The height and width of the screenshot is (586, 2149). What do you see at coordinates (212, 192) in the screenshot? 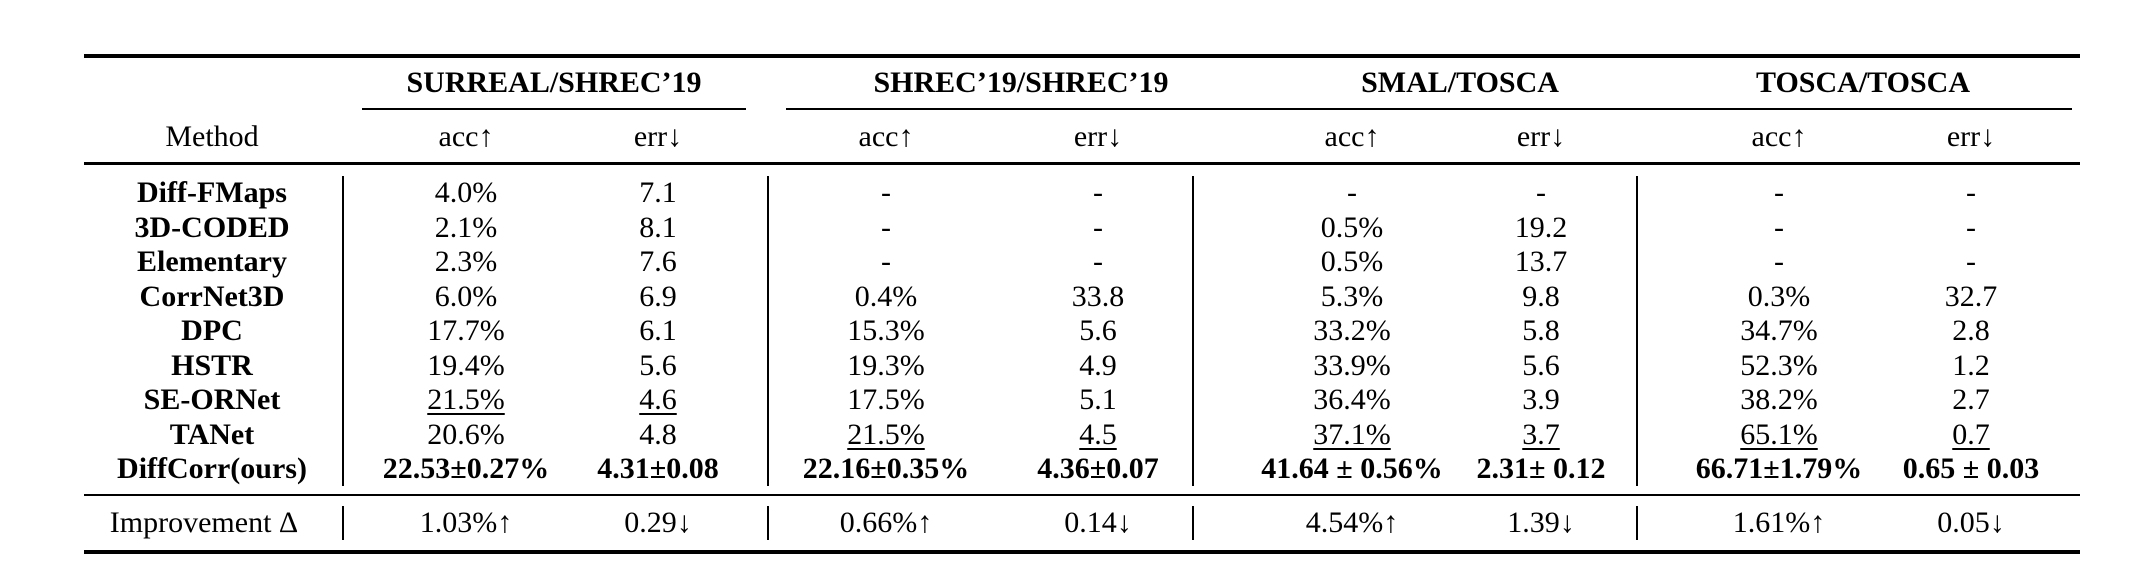
I see `method-name: Diff-FMaps` at bounding box center [212, 192].